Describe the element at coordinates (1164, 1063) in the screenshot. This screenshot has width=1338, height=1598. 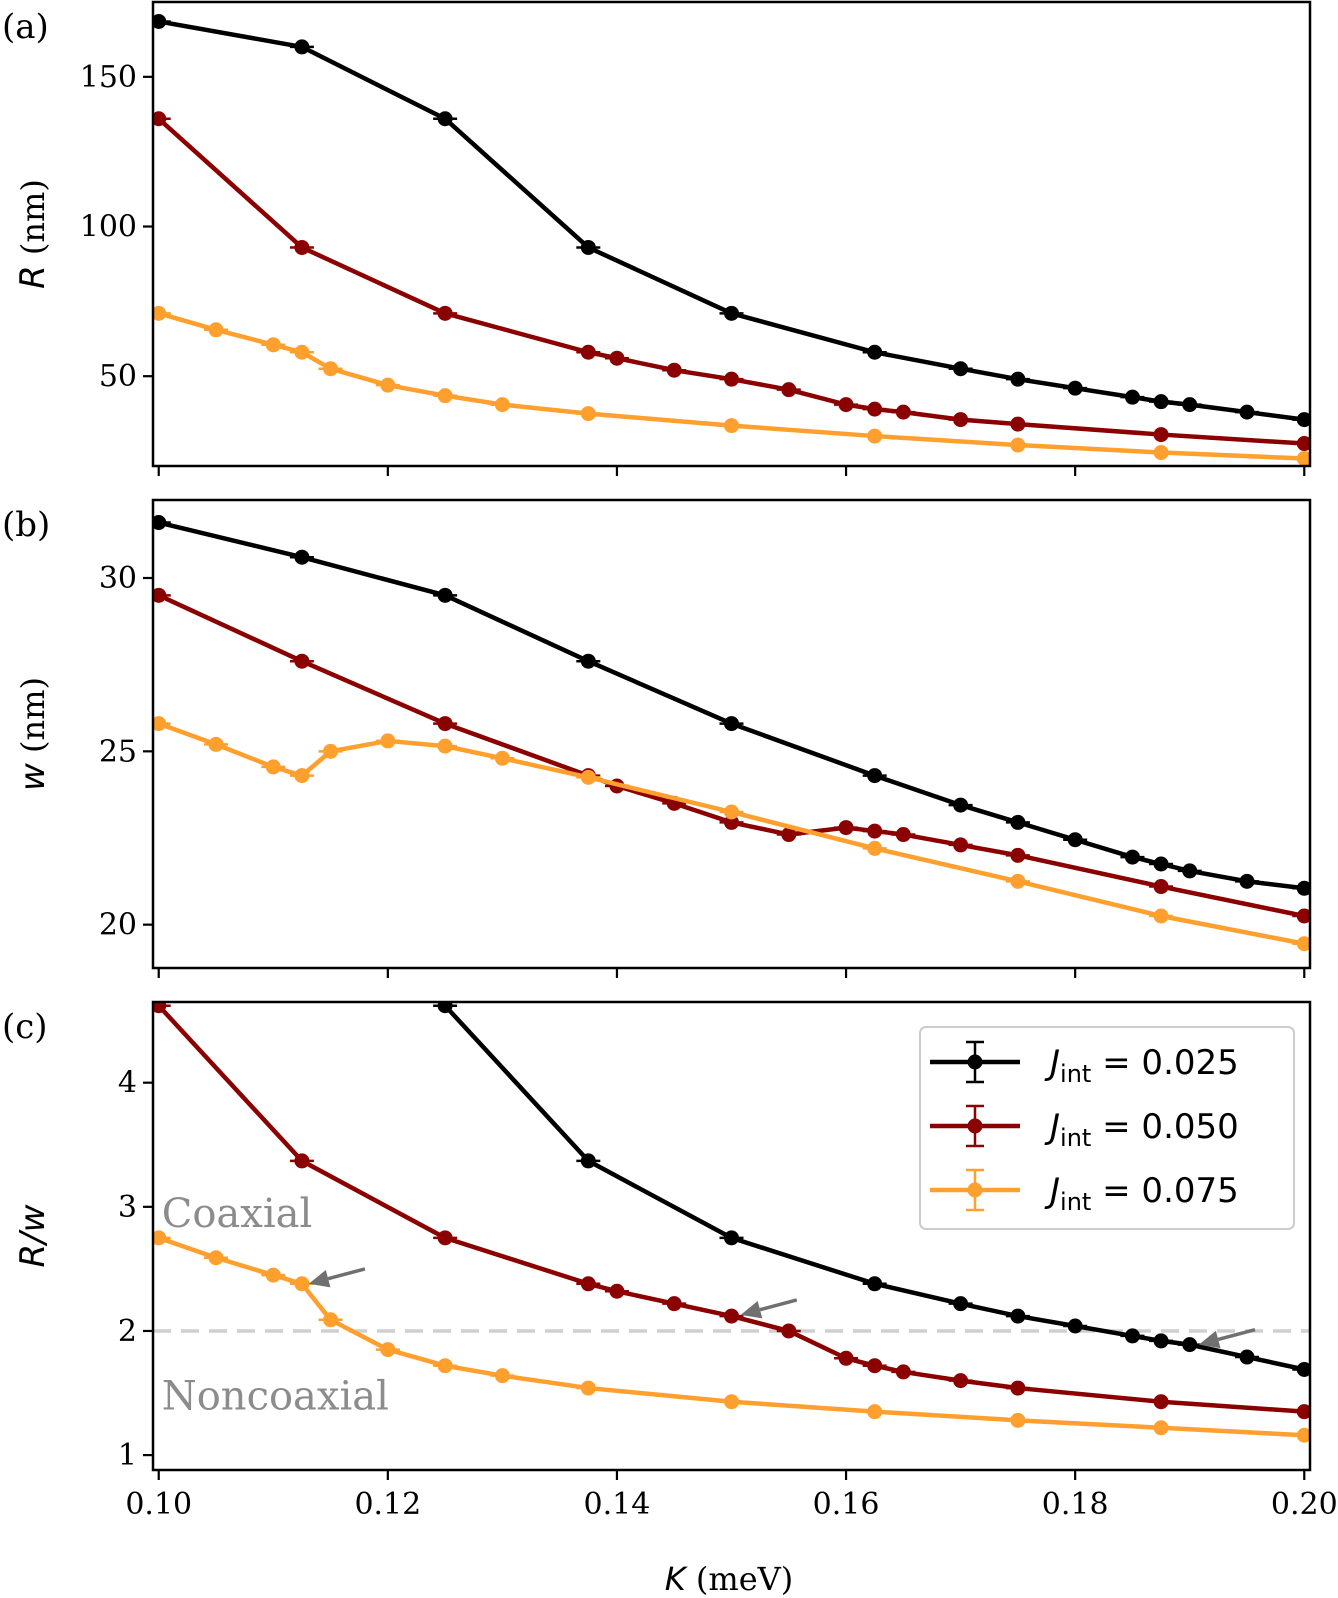
I see `legend-value: = 0.025` at that location.